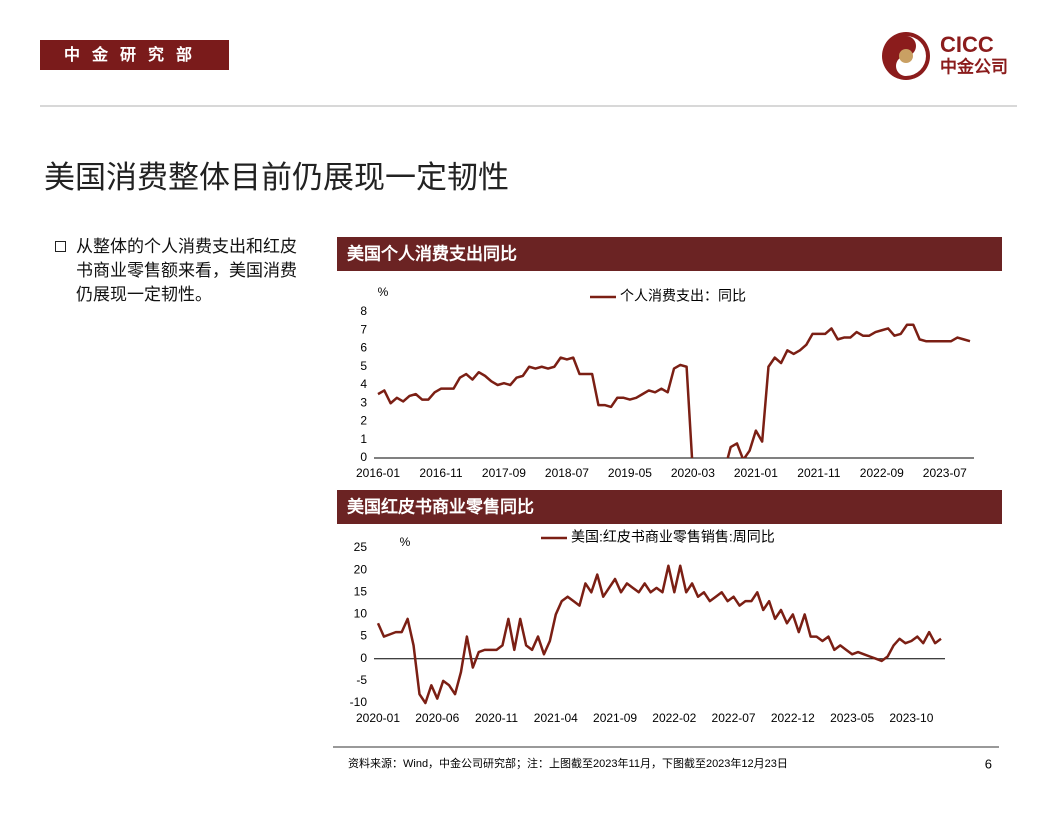 Image resolution: width=1056 pixels, height=816 pixels. What do you see at coordinates (378, 473) in the screenshot?
I see `x-tick-label: 2016-01` at bounding box center [378, 473].